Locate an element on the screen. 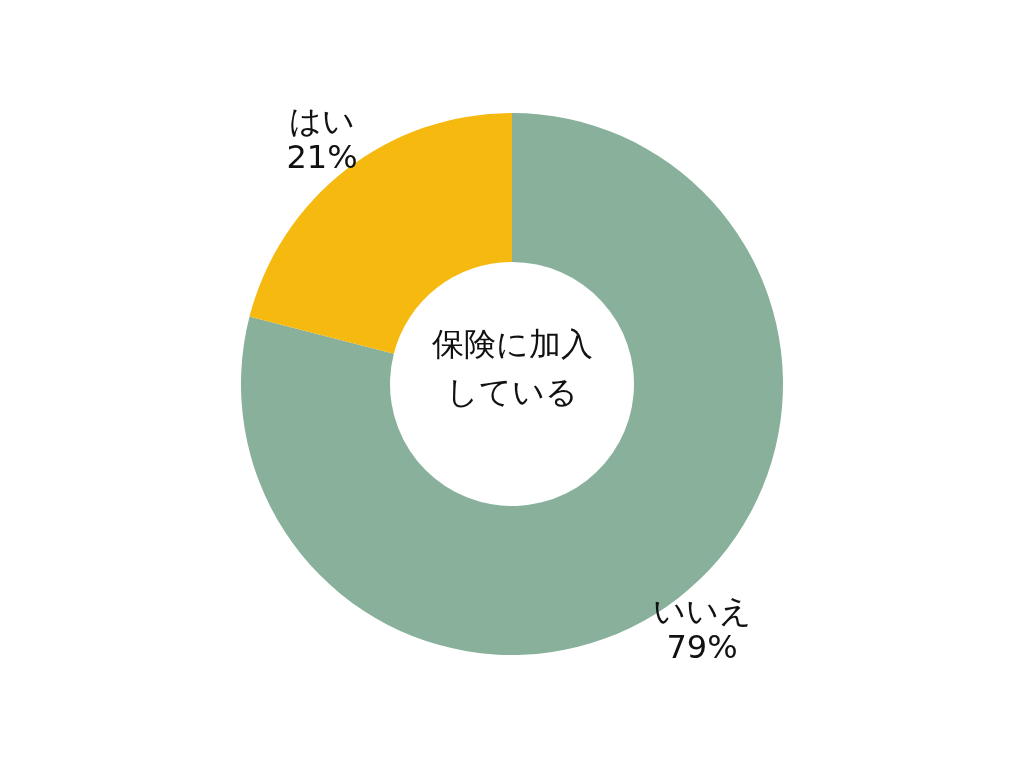 The image size is (1024, 768). text: 保険に加入している is located at coordinates (512, 368).